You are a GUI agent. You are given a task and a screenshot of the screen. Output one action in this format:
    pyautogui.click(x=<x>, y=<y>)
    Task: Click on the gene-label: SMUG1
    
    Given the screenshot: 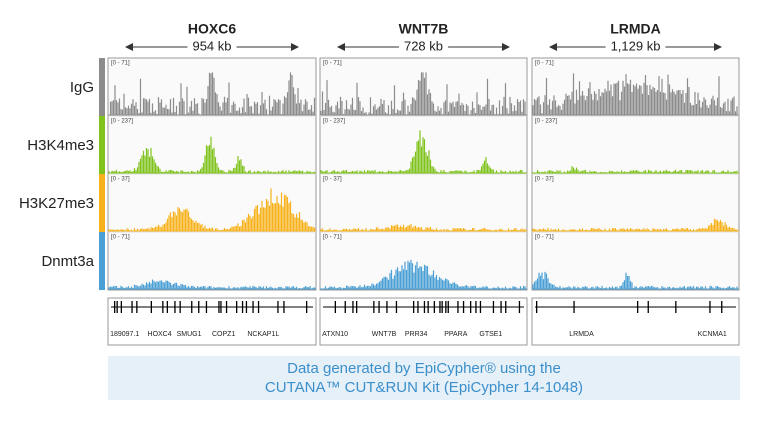 What is the action you would take?
    pyautogui.click(x=189, y=334)
    